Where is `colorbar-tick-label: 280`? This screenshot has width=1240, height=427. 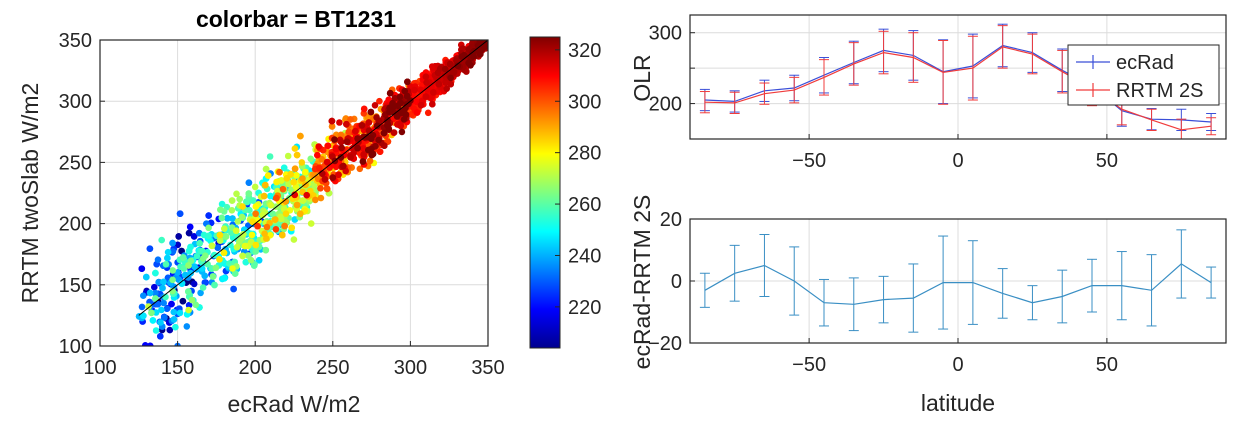 colorbar-tick-label: 280 is located at coordinates (584, 154).